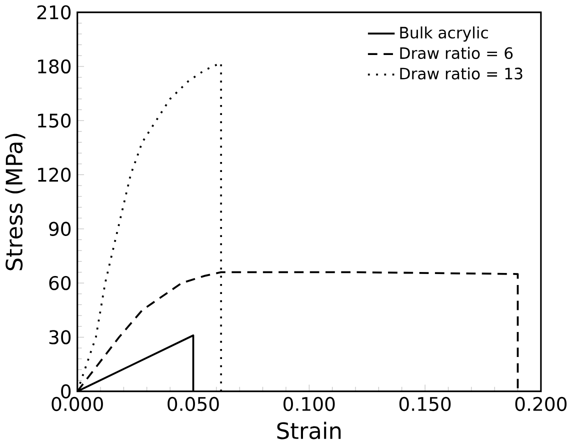 Image resolution: width=573 pixels, height=444 pixels. Describe the element at coordinates (425, 403) in the screenshot. I see `x-tick-label: 0.150` at that location.